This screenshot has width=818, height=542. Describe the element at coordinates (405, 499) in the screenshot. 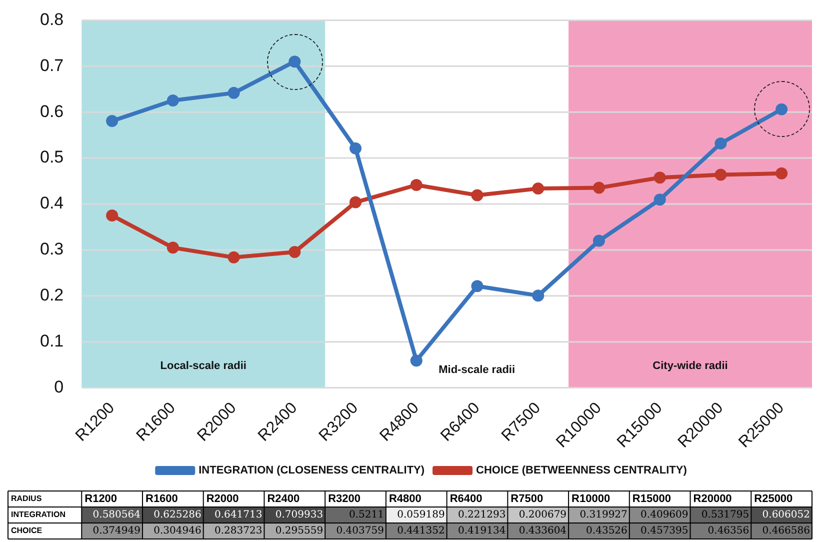

I see `category-label: R4800` at that location.